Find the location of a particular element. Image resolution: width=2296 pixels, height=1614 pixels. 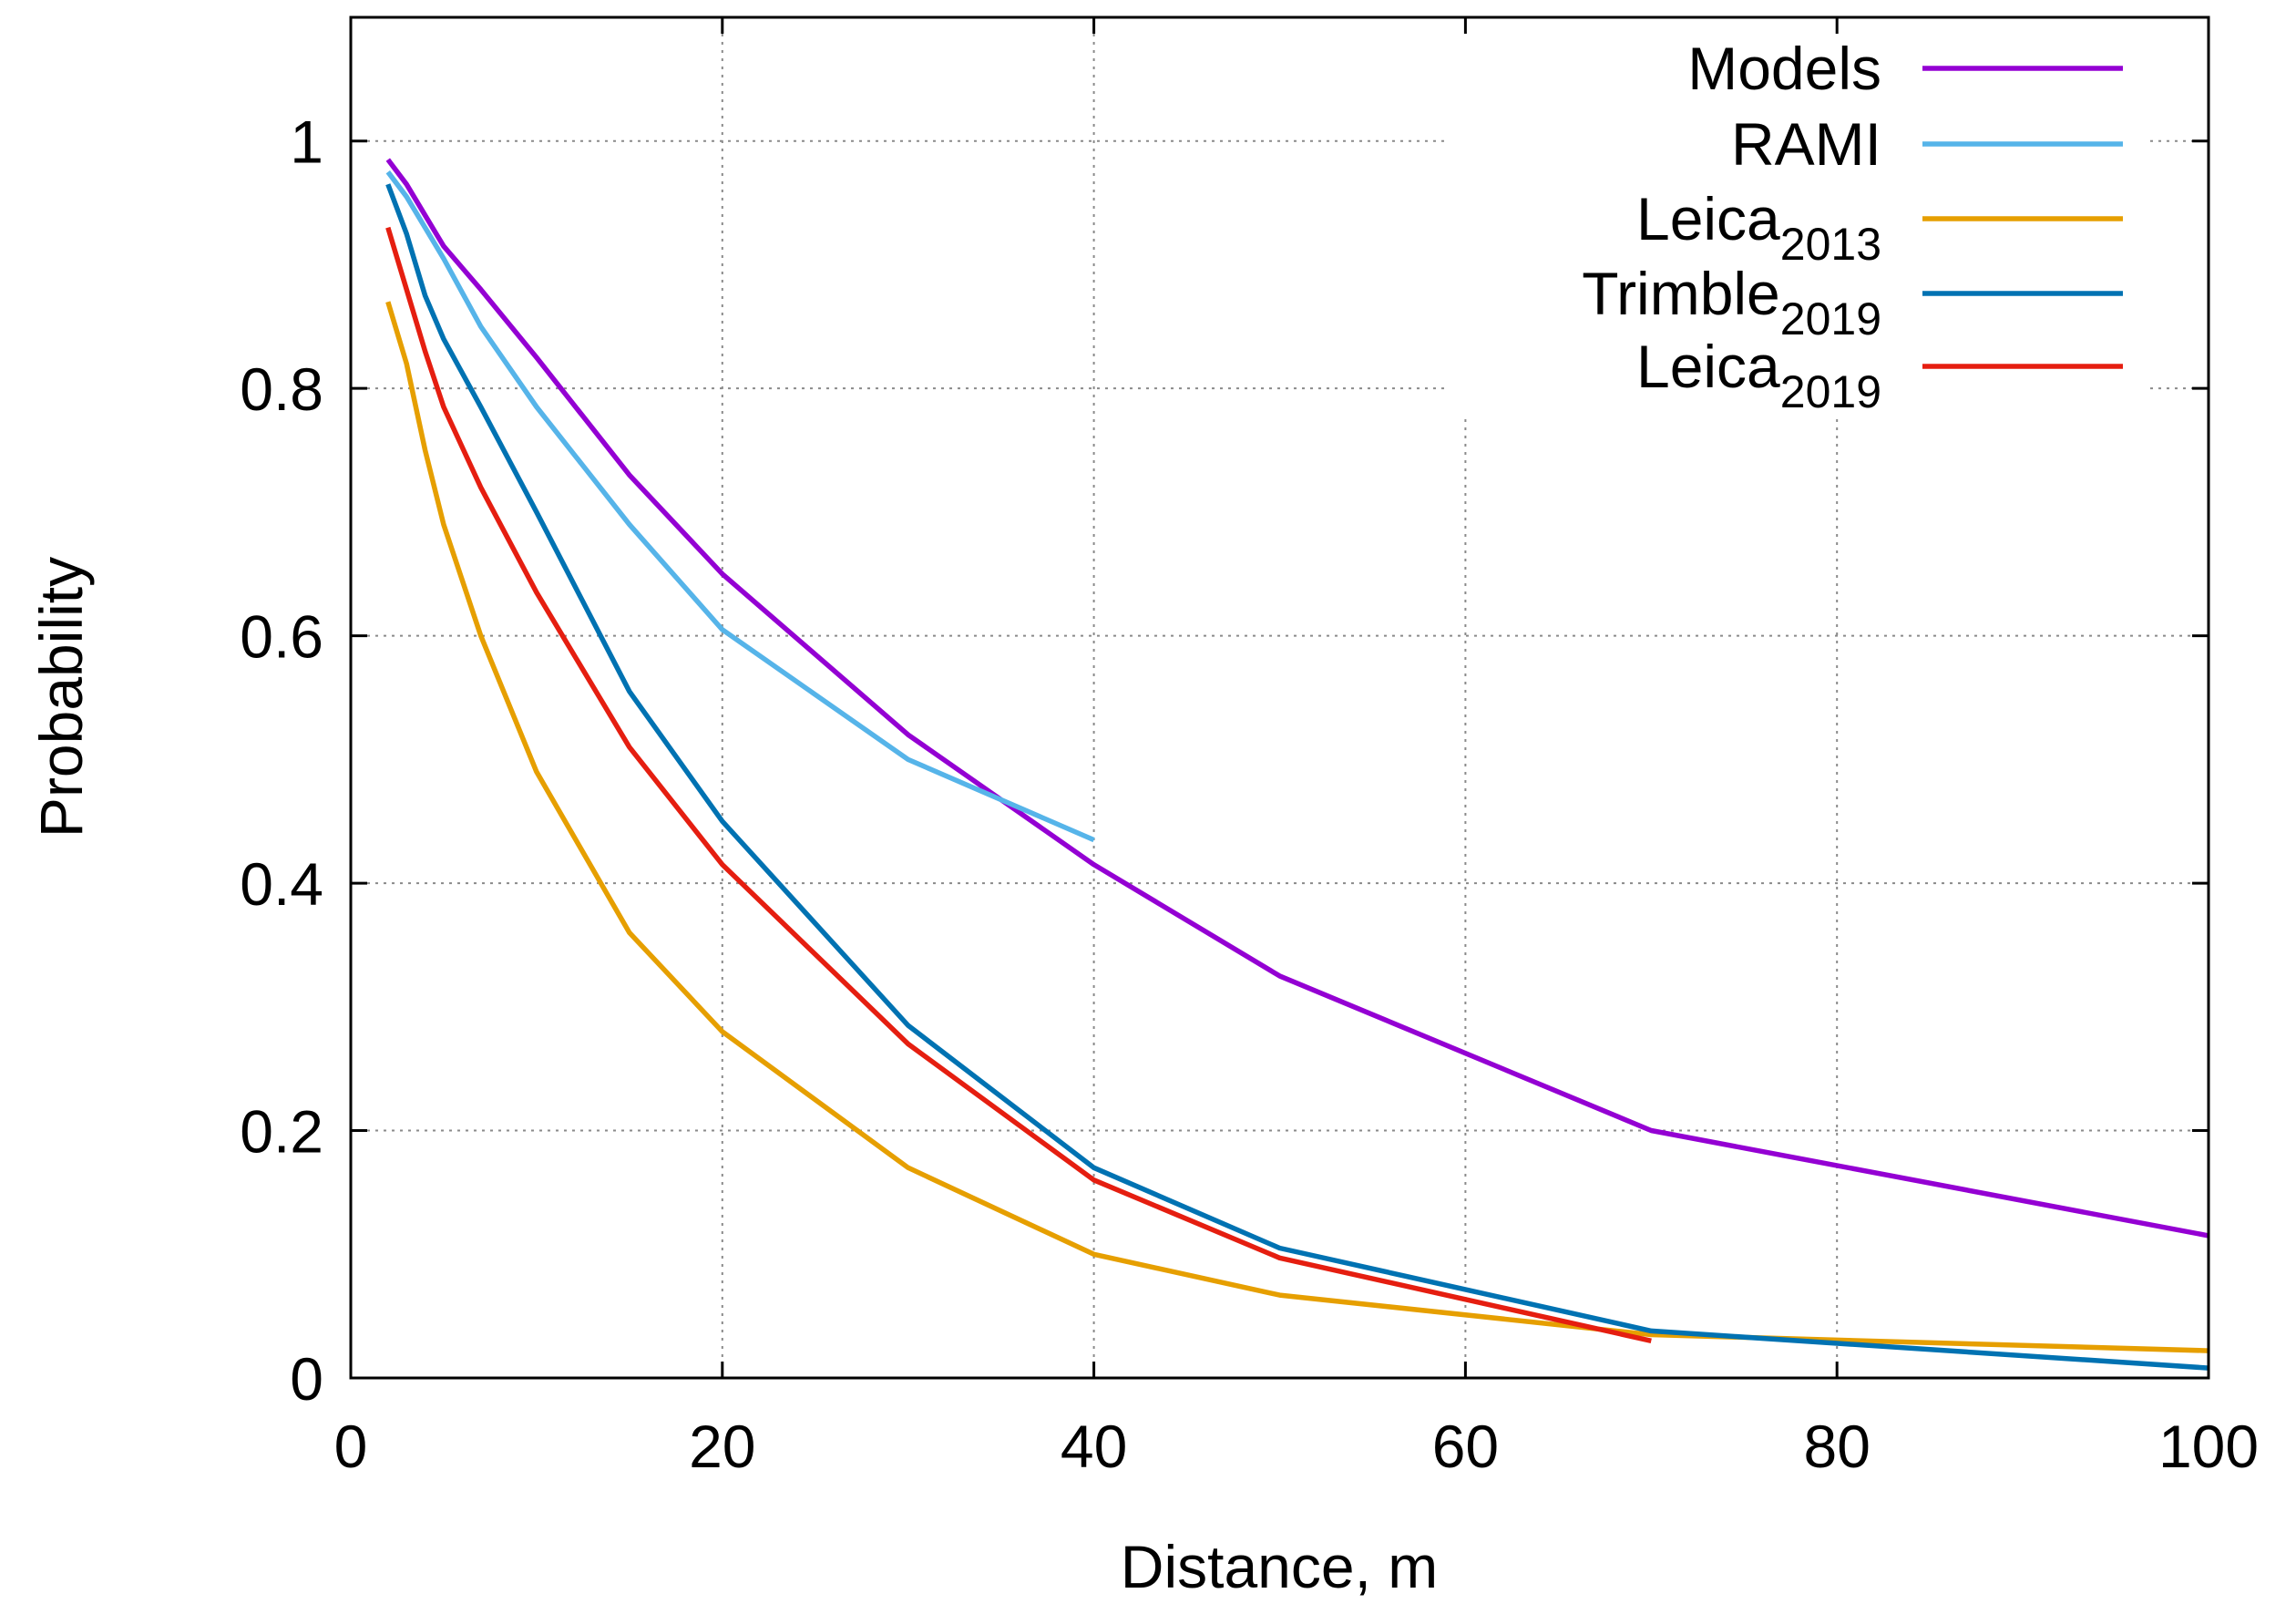

x-tick-label: 20 is located at coordinates (722, 1446).